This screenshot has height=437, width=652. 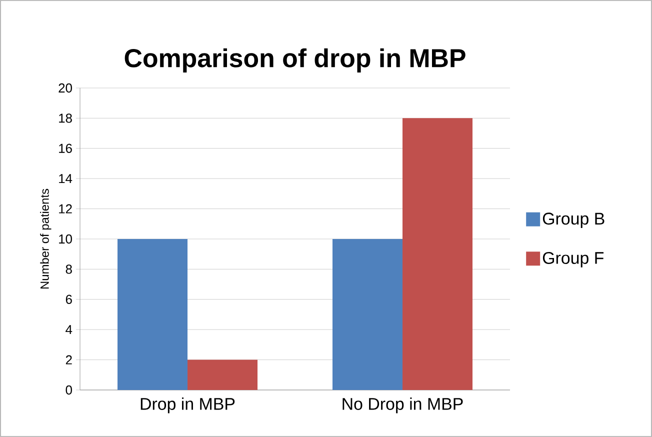 I want to click on legend-label: Group B, so click(x=573, y=220).